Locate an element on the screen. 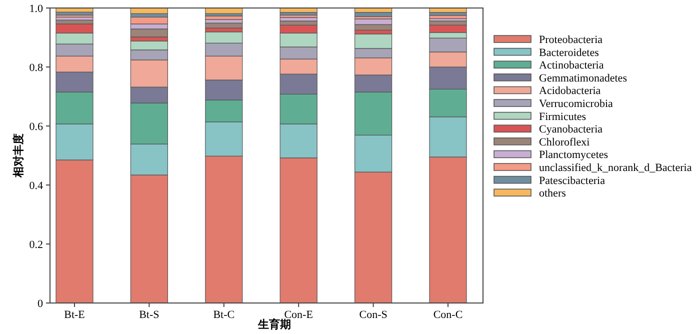 The image size is (700, 334). y-tick-label: 0.4 is located at coordinates (36, 186).